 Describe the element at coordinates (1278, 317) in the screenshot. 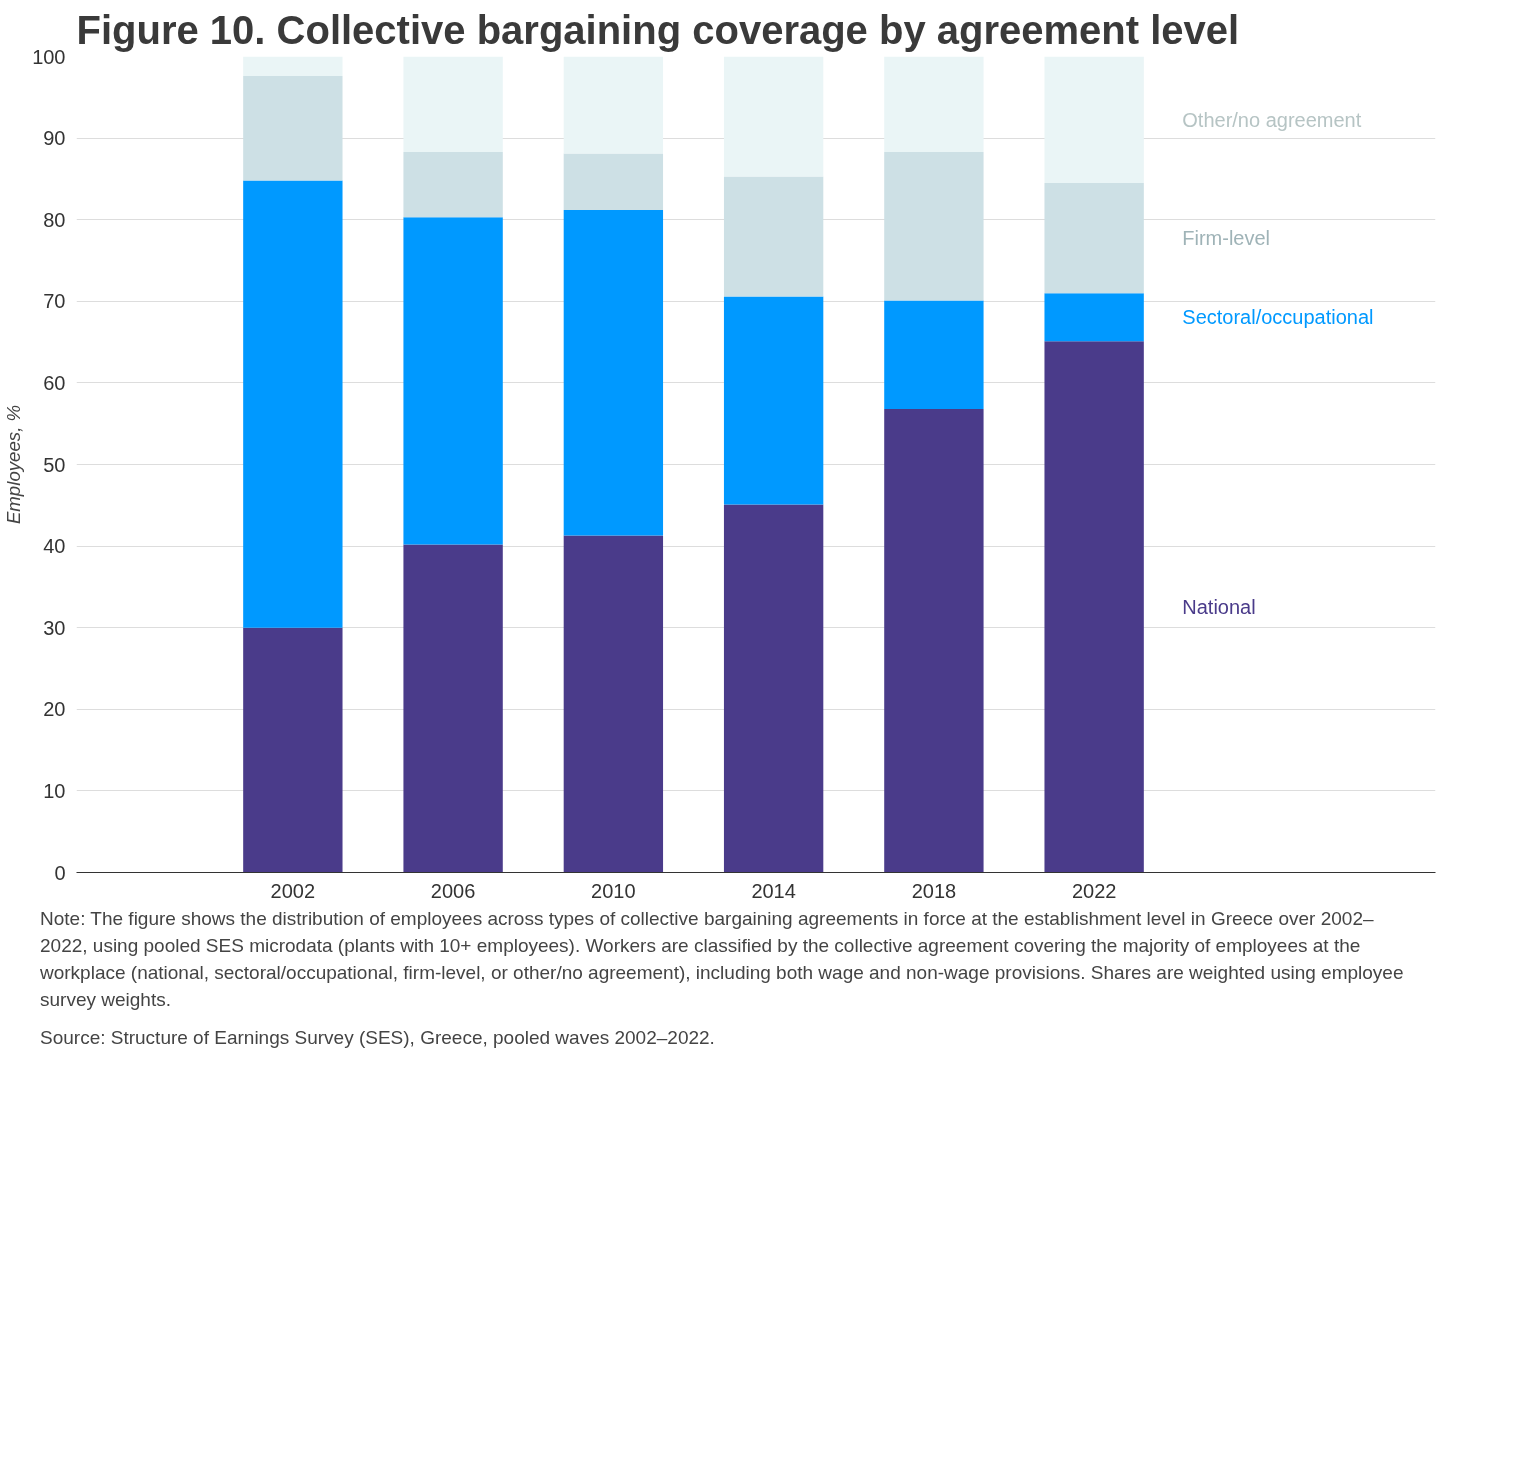

I see `series-label: Sectoral/occupational` at that location.